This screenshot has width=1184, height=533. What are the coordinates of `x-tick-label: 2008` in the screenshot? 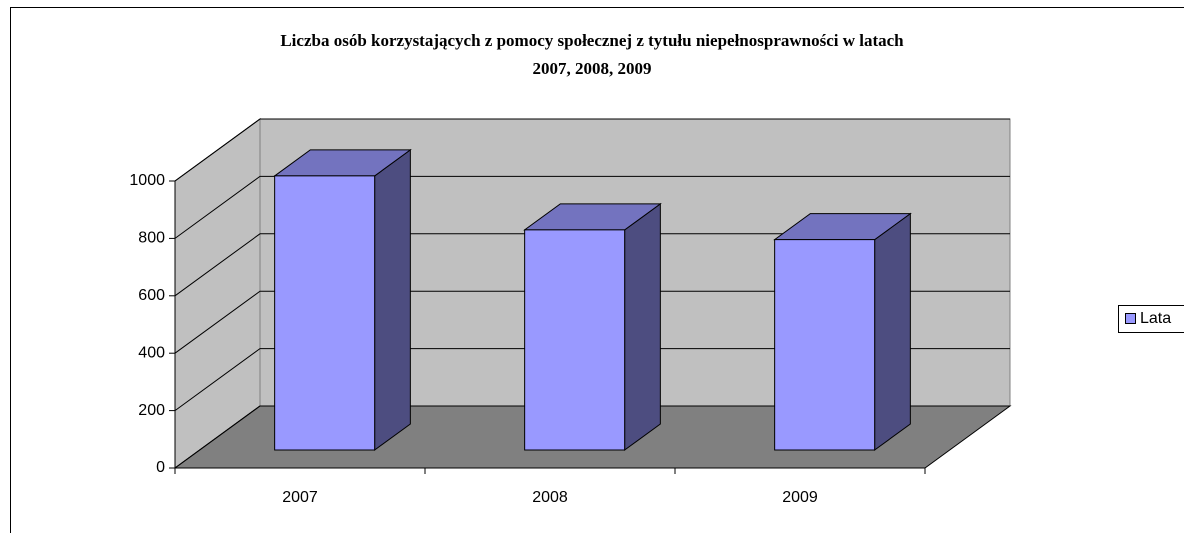 It's located at (550, 497).